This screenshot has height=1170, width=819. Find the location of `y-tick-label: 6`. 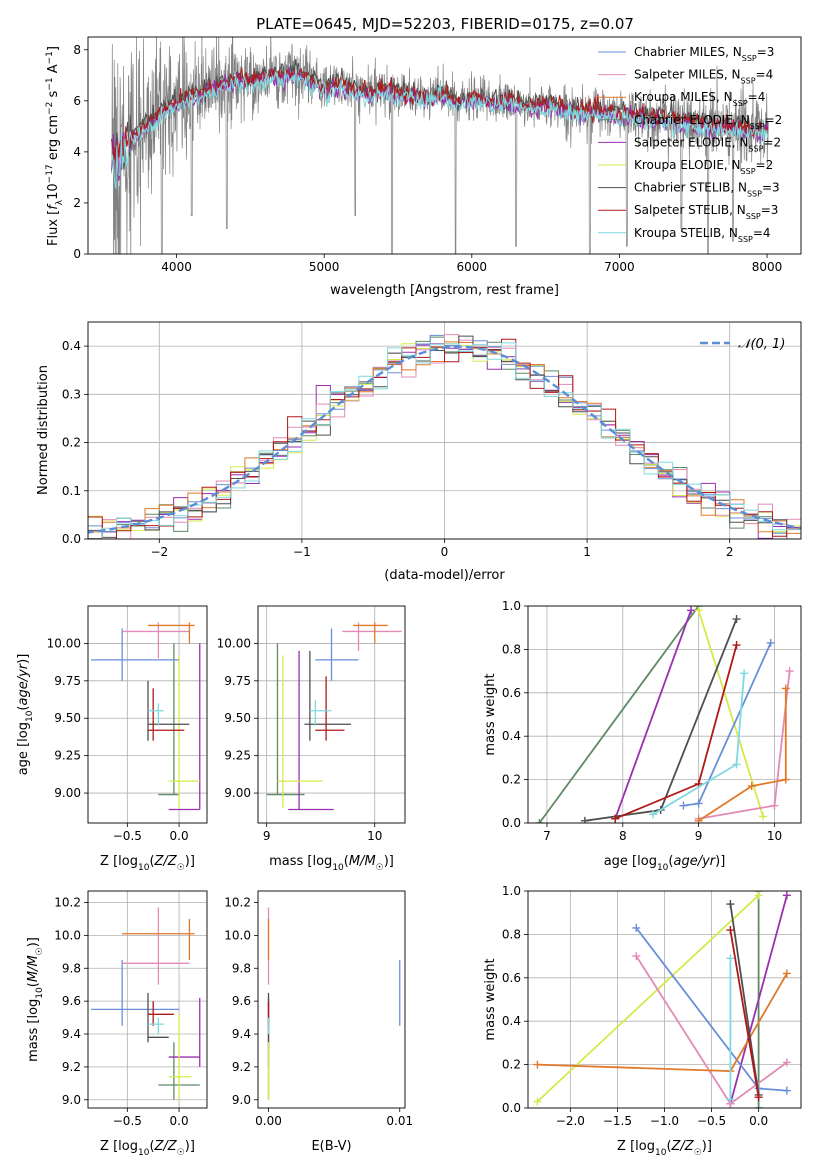

y-tick-label: 6 is located at coordinates (77, 101).